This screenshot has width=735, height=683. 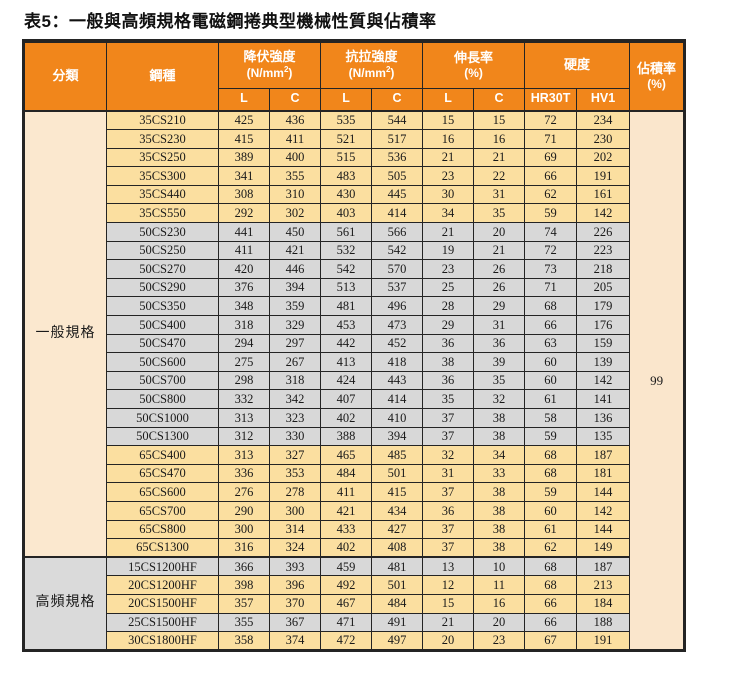 I want to click on value-cell: 408, so click(x=397, y=548).